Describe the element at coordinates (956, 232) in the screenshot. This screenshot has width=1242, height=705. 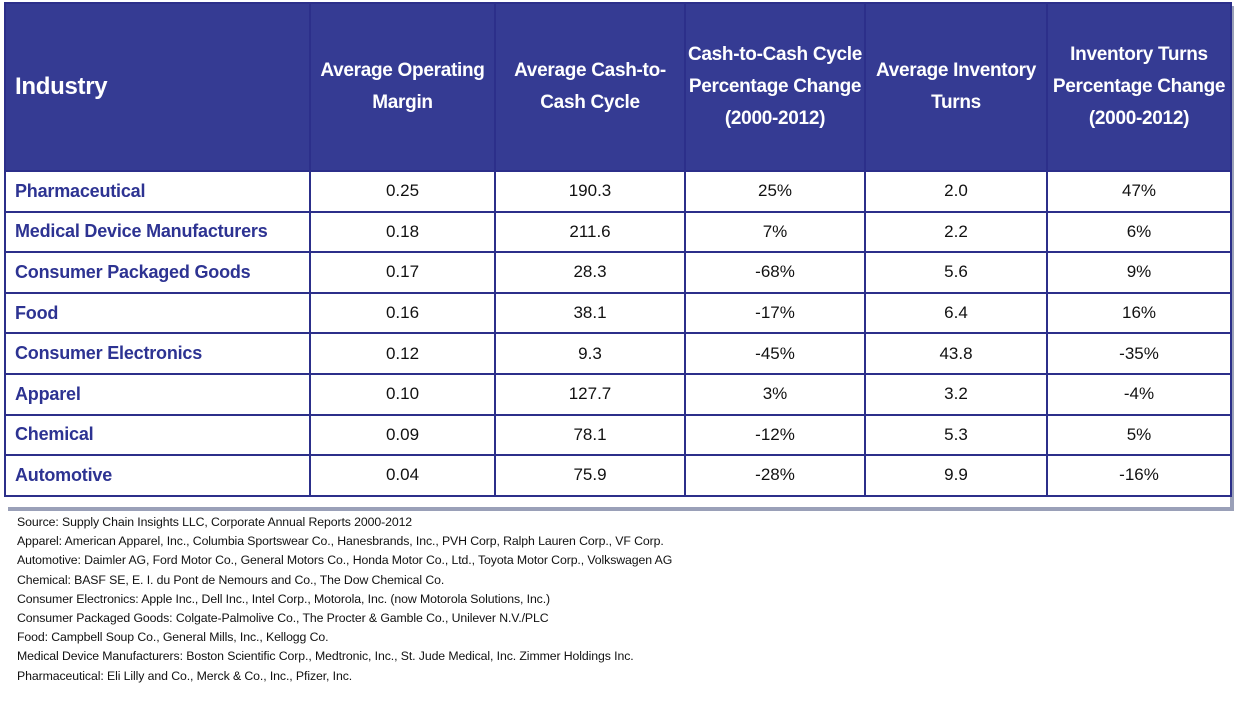
I see `inventory-turns-cell: 2.2` at that location.